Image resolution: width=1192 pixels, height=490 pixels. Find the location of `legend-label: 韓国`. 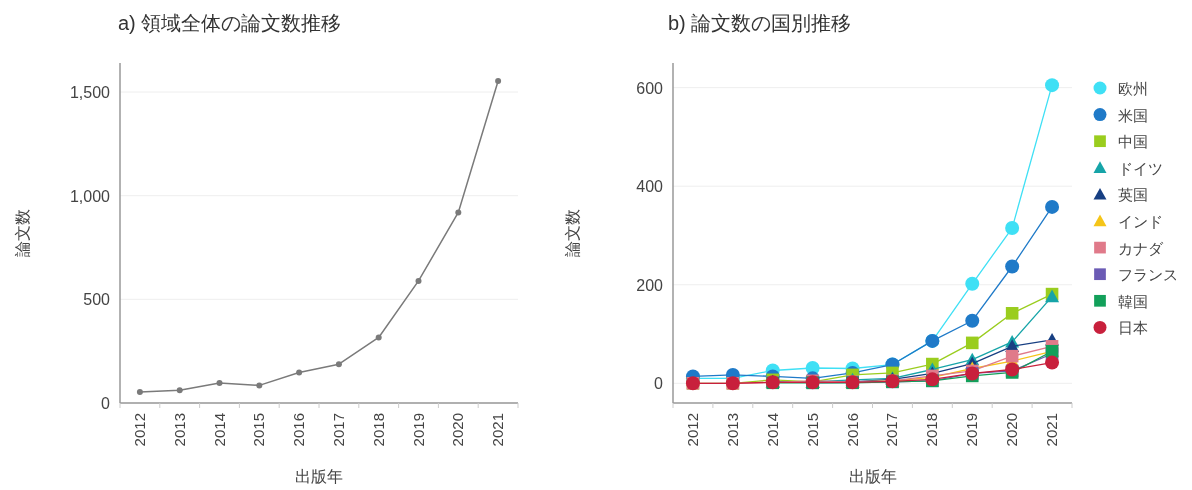

legend-label: 韓国 is located at coordinates (1133, 301).